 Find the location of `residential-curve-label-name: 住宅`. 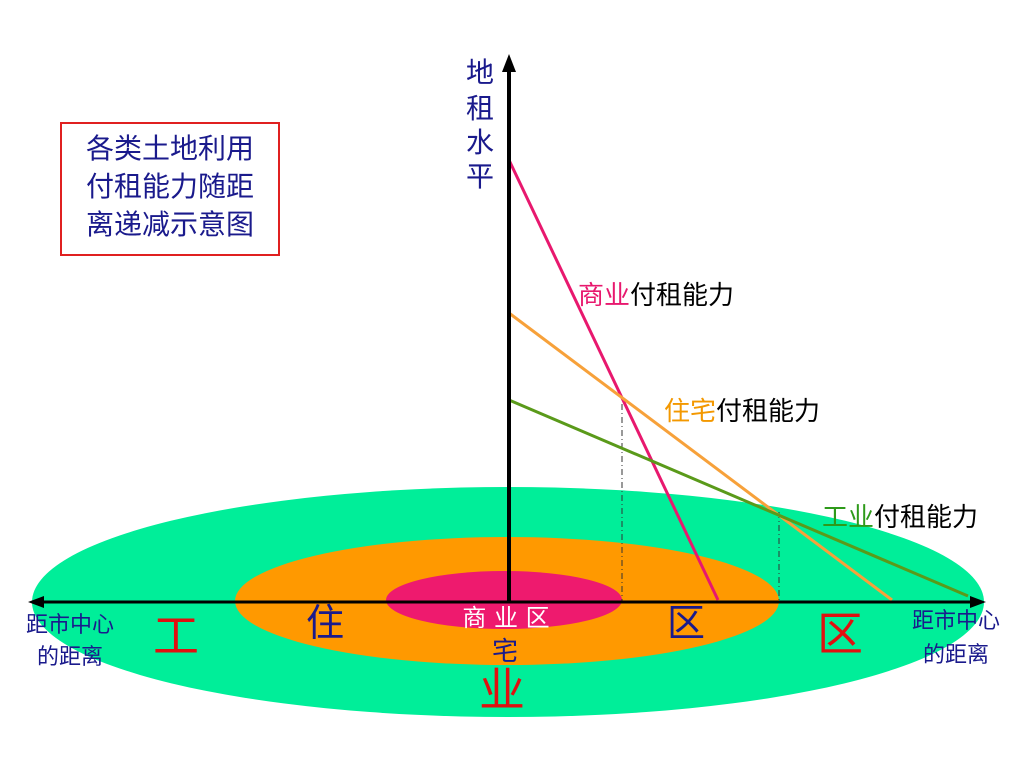

residential-curve-label-name: 住宅 is located at coordinates (690, 412).